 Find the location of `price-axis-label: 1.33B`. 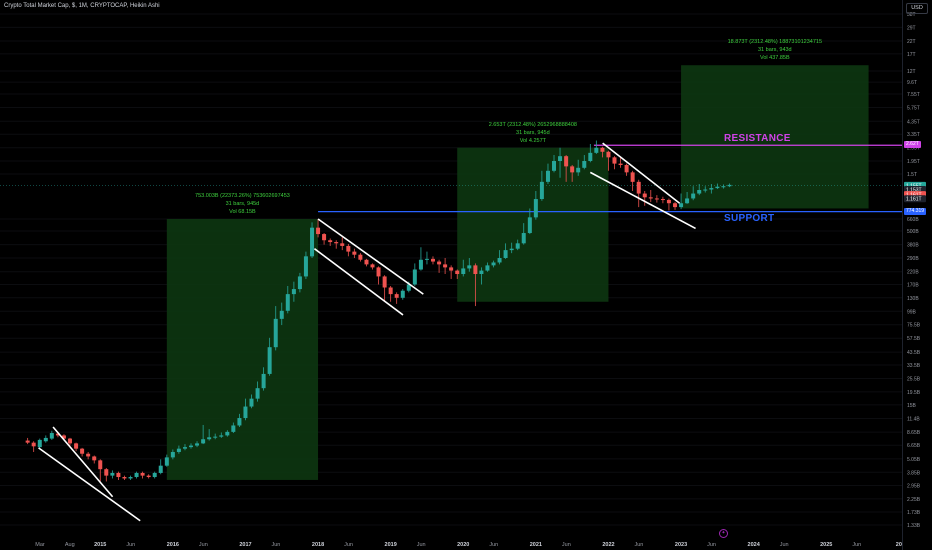

price-axis-label: 1.33B is located at coordinates (914, 526).